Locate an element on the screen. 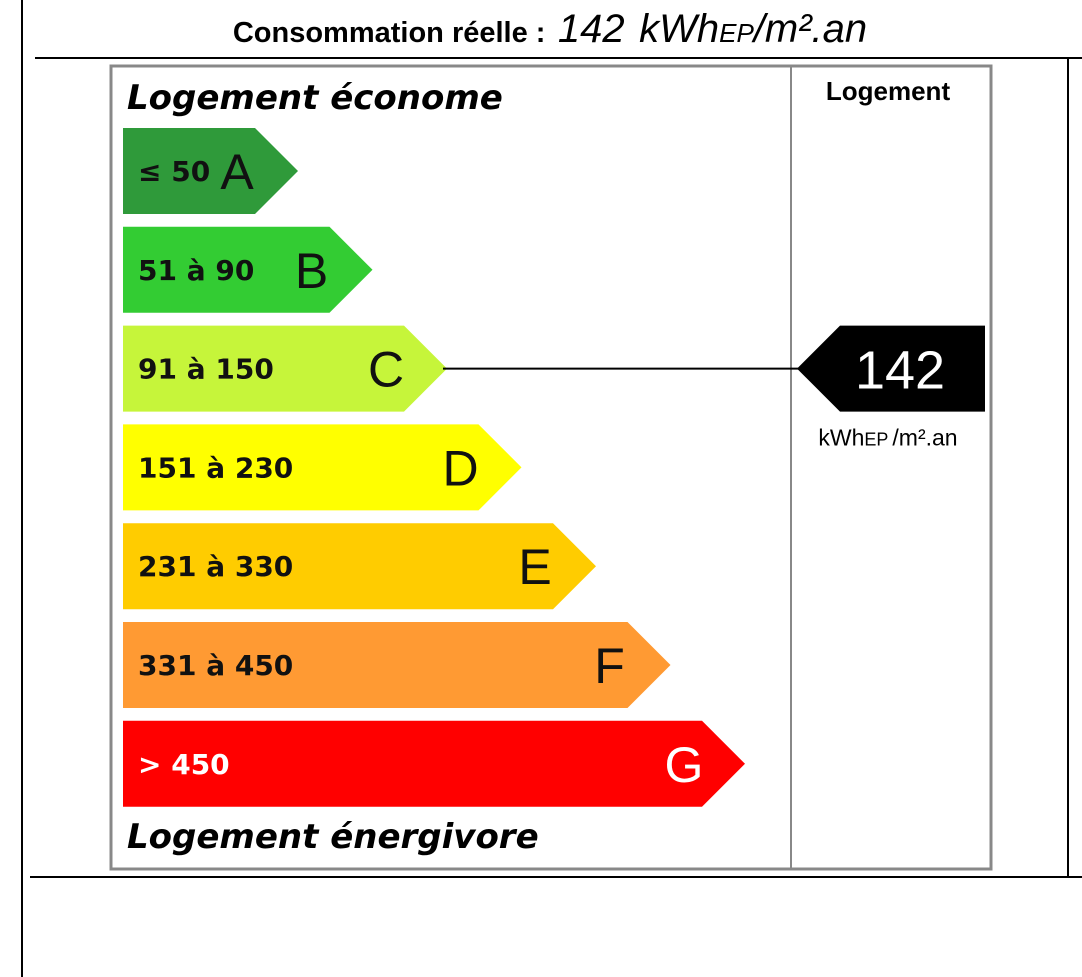  header-value: 142 is located at coordinates (591, 29).